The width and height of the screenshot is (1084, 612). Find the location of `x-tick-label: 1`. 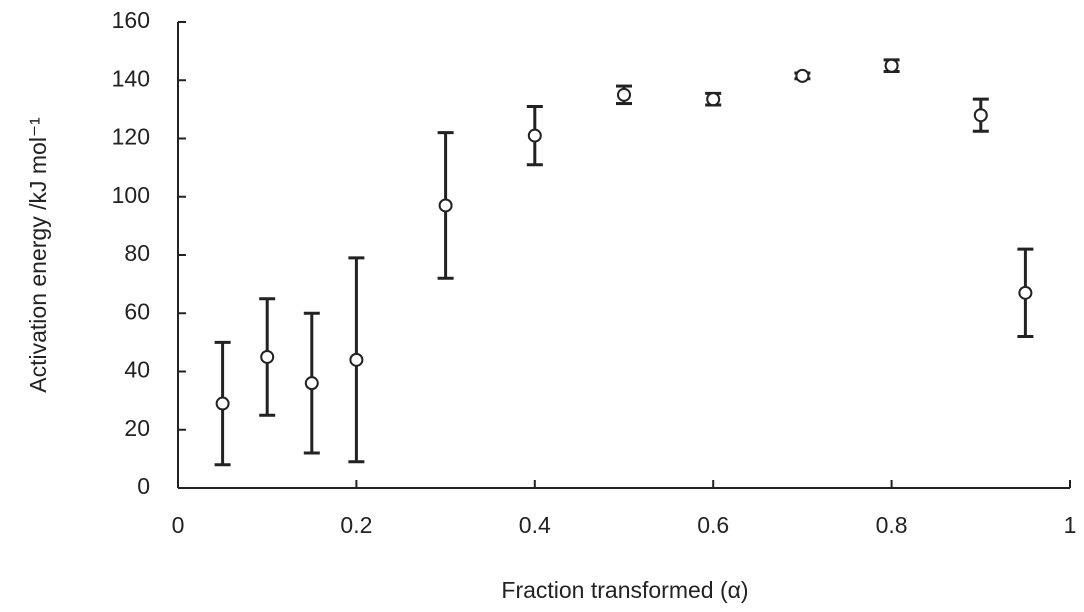

x-tick-label: 1 is located at coordinates (1070, 525).